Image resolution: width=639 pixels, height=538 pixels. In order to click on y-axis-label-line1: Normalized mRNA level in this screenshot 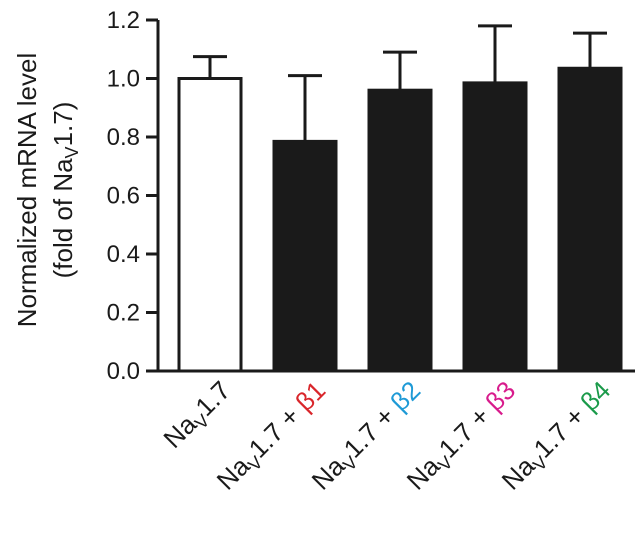, I will do `click(27, 190)`.